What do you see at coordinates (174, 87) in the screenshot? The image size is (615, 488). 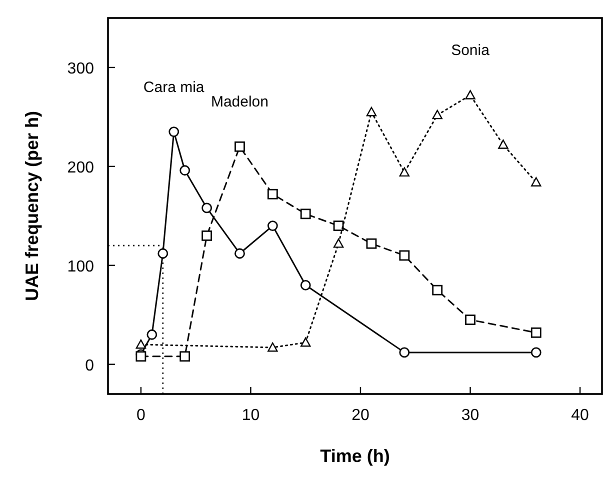 I see `text: Cara mia` at bounding box center [174, 87].